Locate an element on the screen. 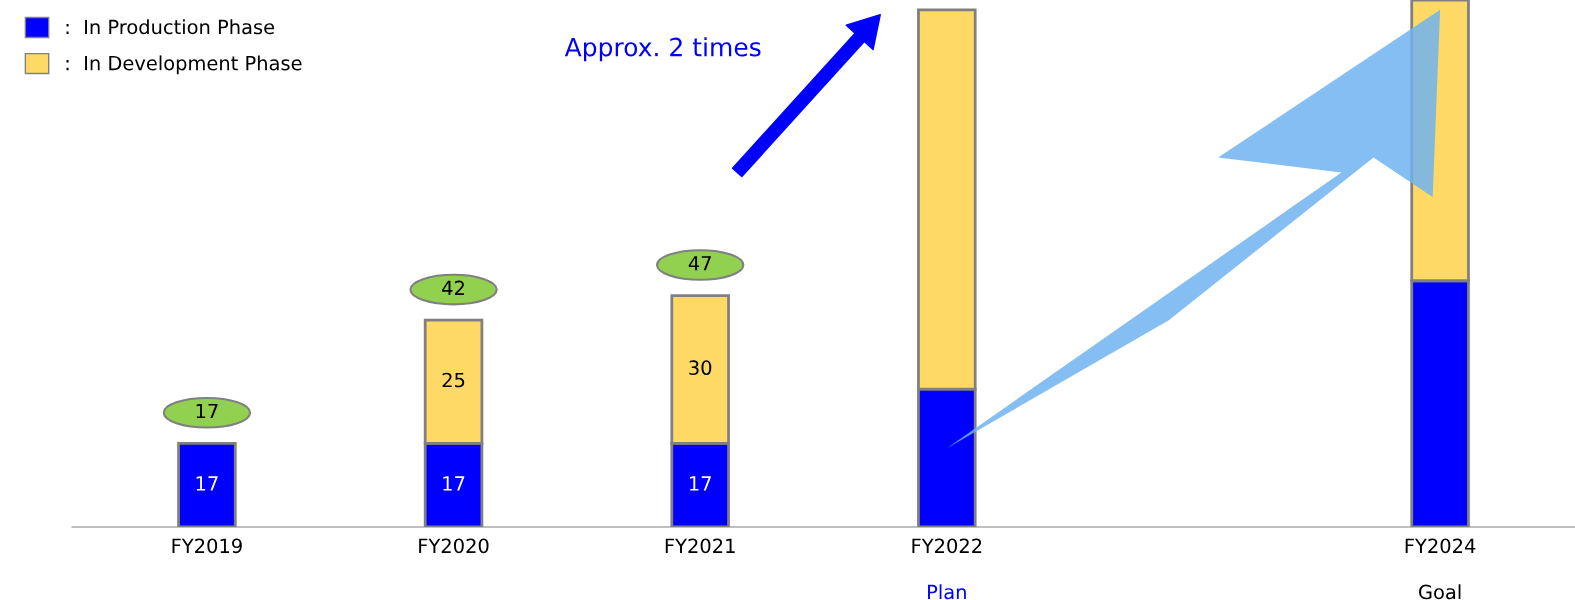  category-label: FY2022 Plan is located at coordinates (947, 569).